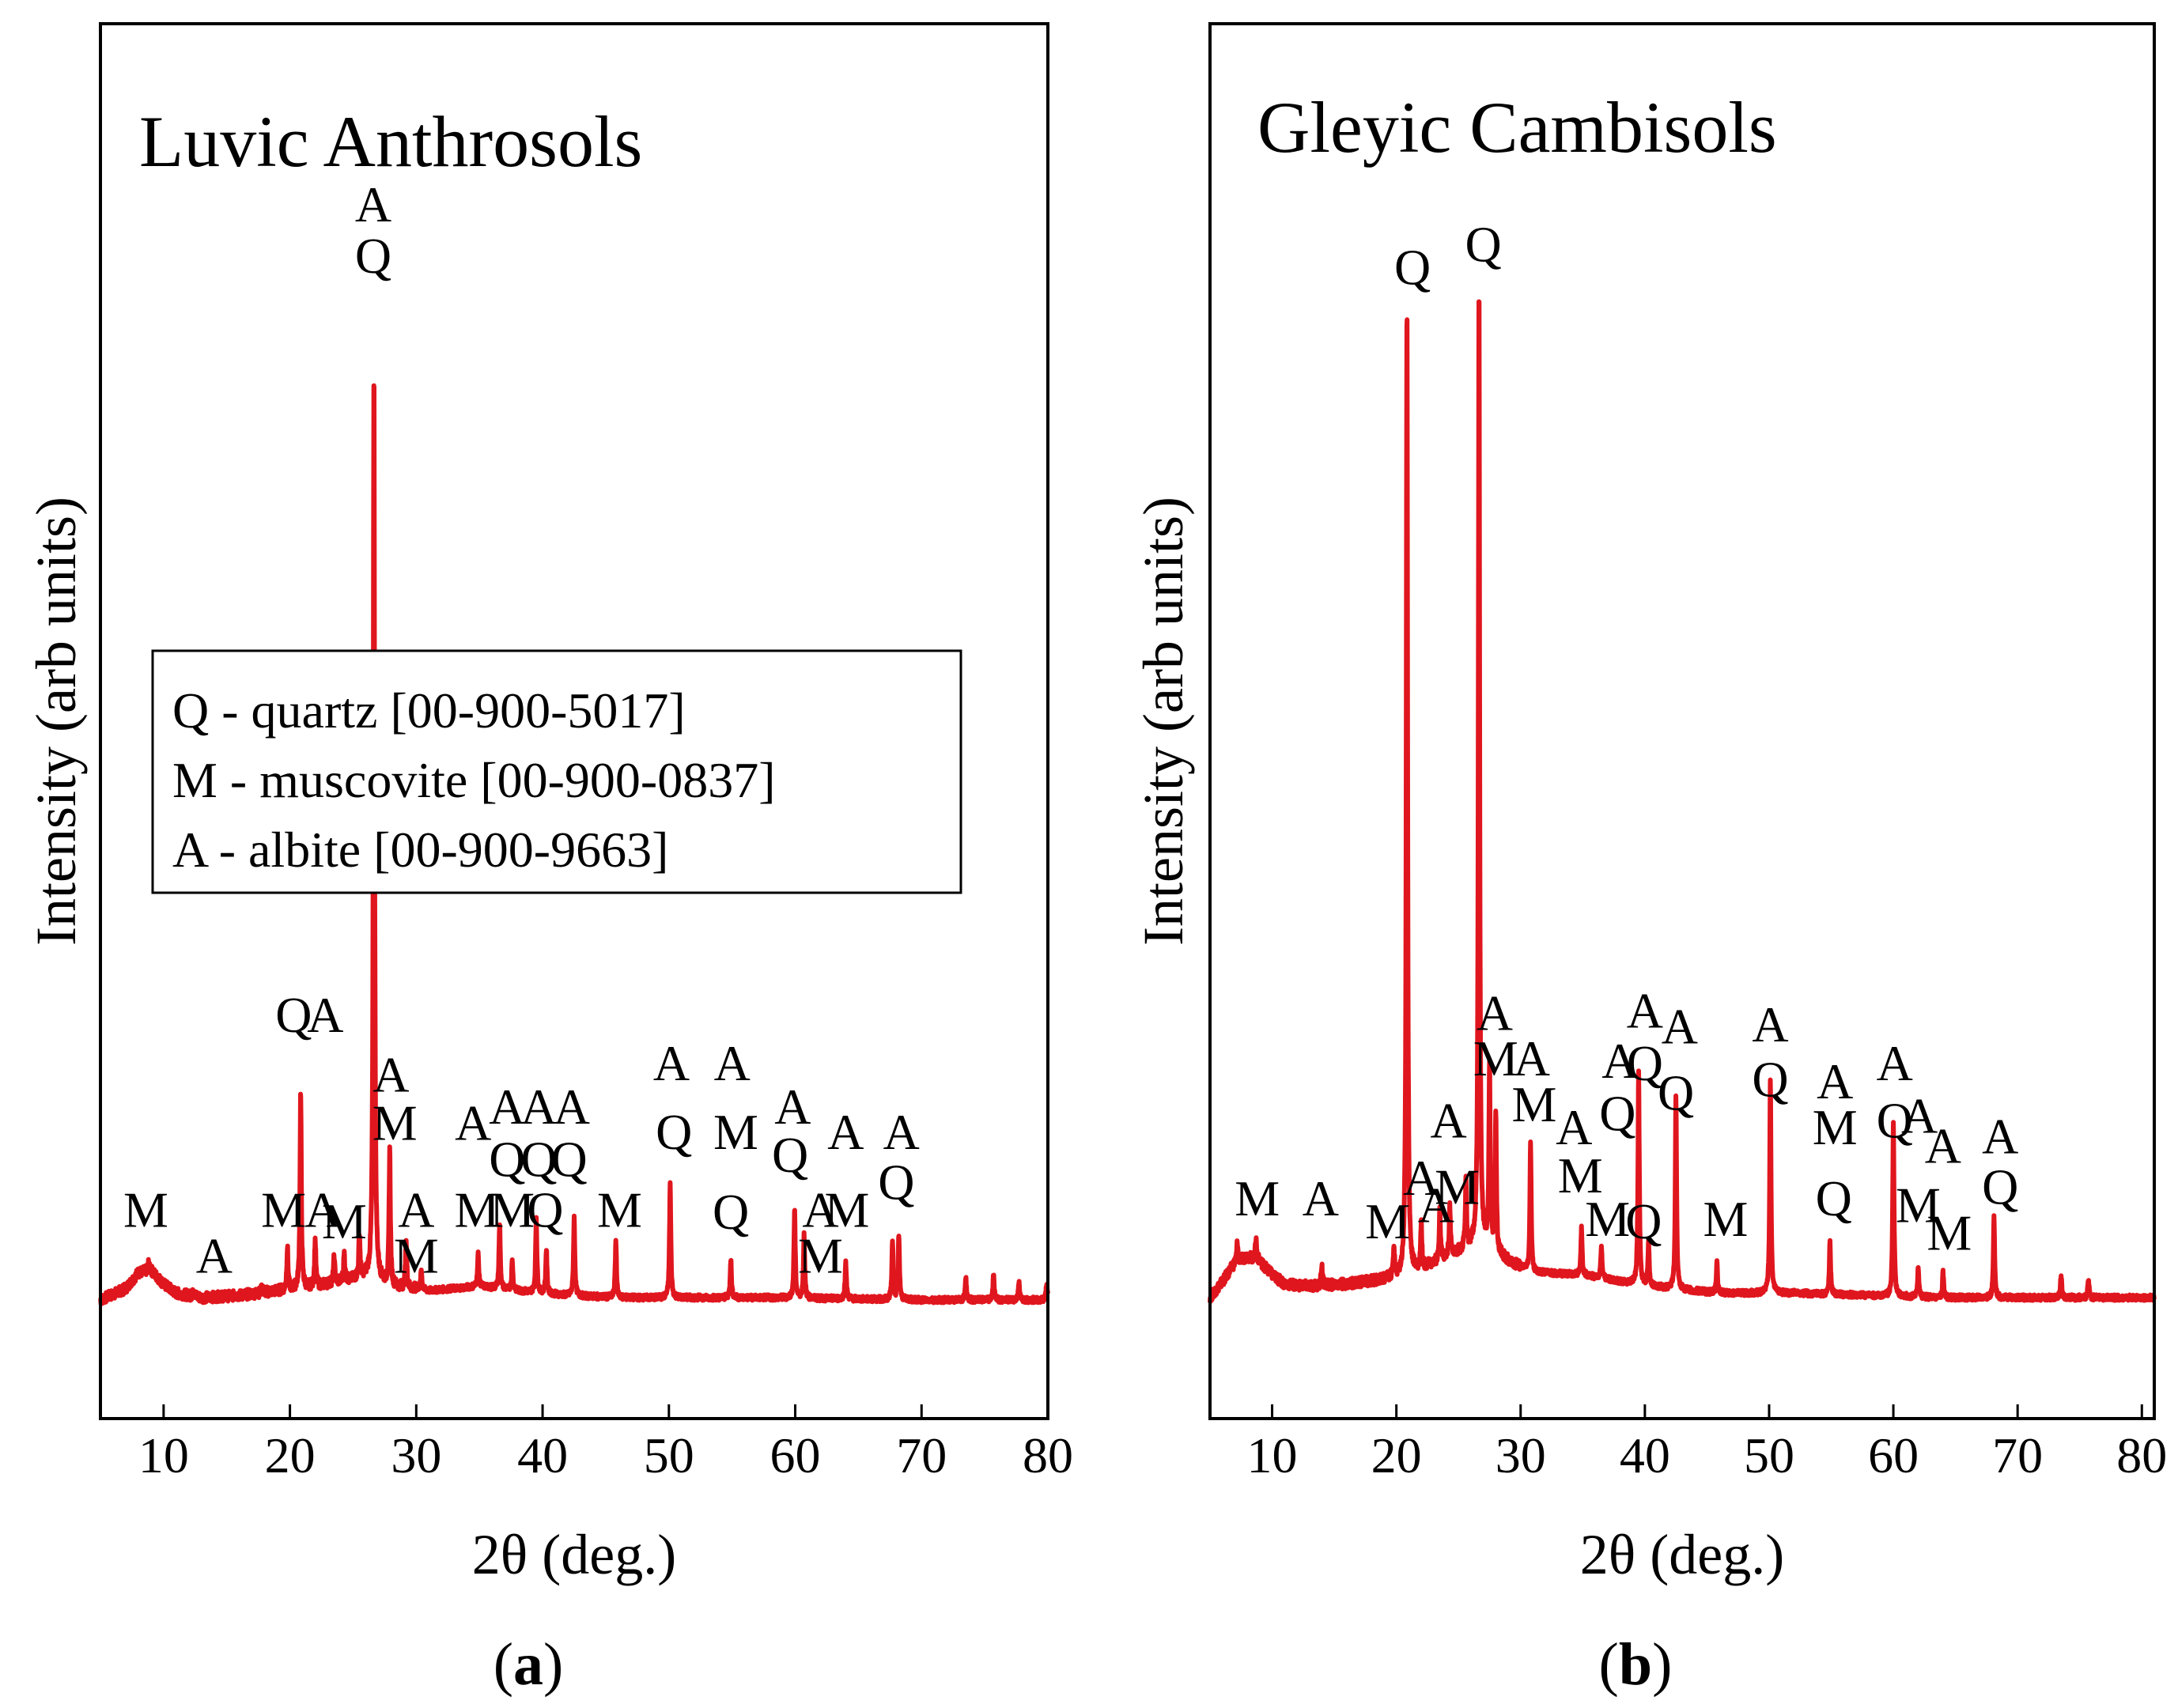 The height and width of the screenshot is (1708, 2178). Describe the element at coordinates (669, 1455) in the screenshot. I see `x-tick-label: 50` at that location.